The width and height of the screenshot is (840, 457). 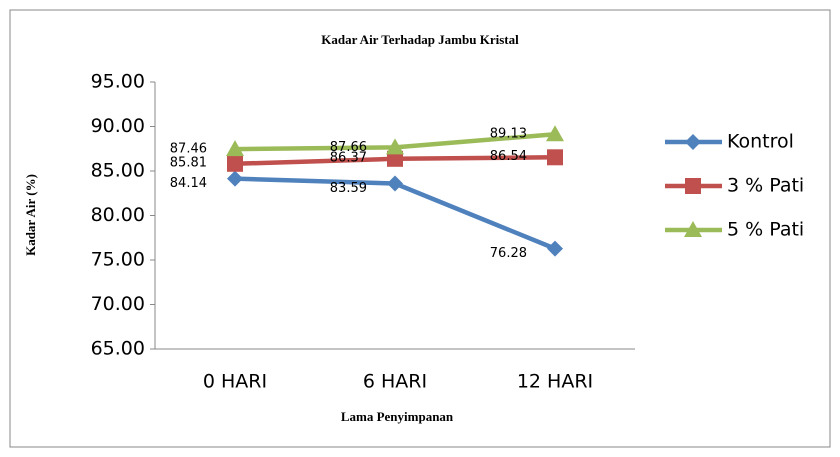 What do you see at coordinates (30, 215) in the screenshot?
I see `y-axis-label: Kadar Air (%)` at bounding box center [30, 215].